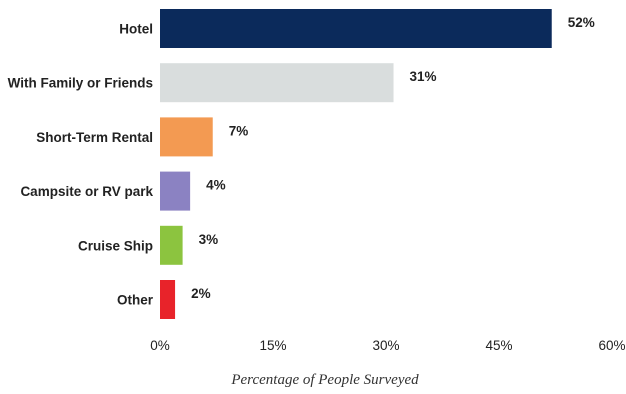 This screenshot has width=626, height=394. Describe the element at coordinates (356, 28) in the screenshot. I see `bar-hotel` at that location.